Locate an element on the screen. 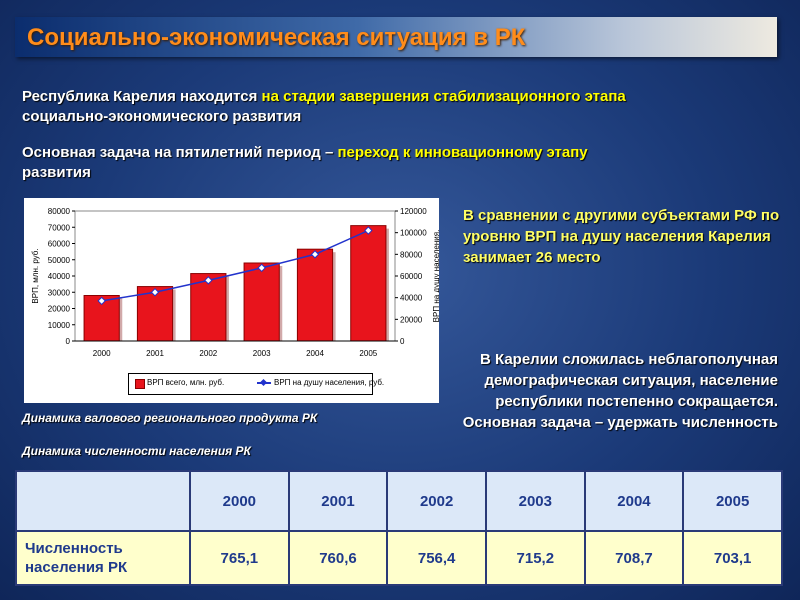 The height and width of the screenshot is (600, 800). per-capita-point-2004 is located at coordinates (315, 254).